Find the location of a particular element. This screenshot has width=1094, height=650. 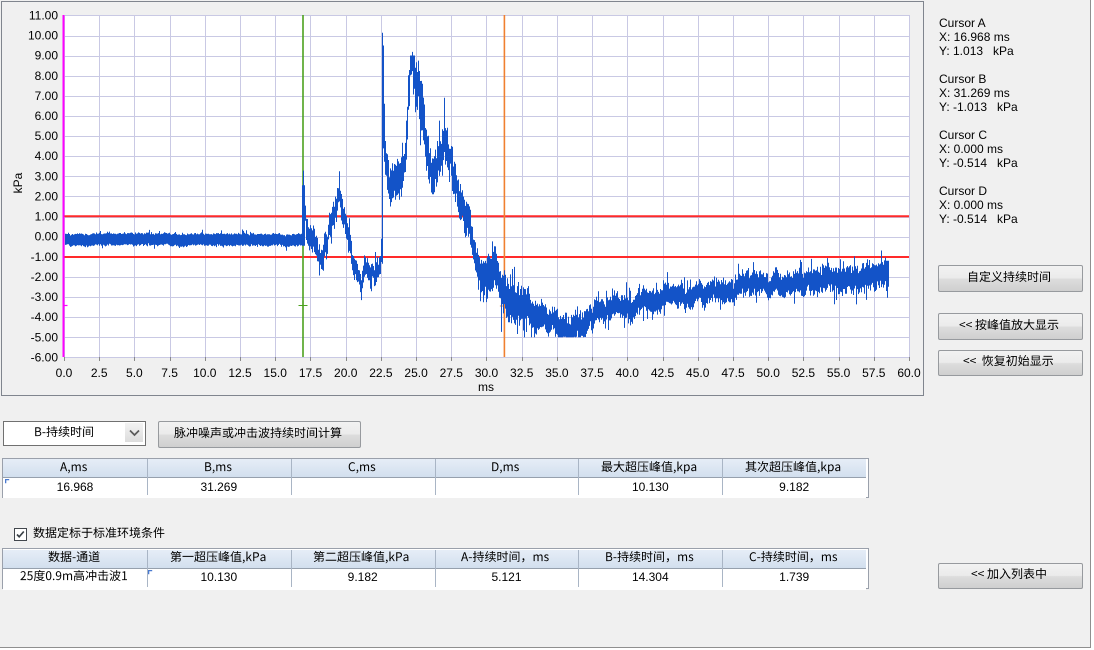

svg-text: 2.00 is located at coordinates (47, 197).